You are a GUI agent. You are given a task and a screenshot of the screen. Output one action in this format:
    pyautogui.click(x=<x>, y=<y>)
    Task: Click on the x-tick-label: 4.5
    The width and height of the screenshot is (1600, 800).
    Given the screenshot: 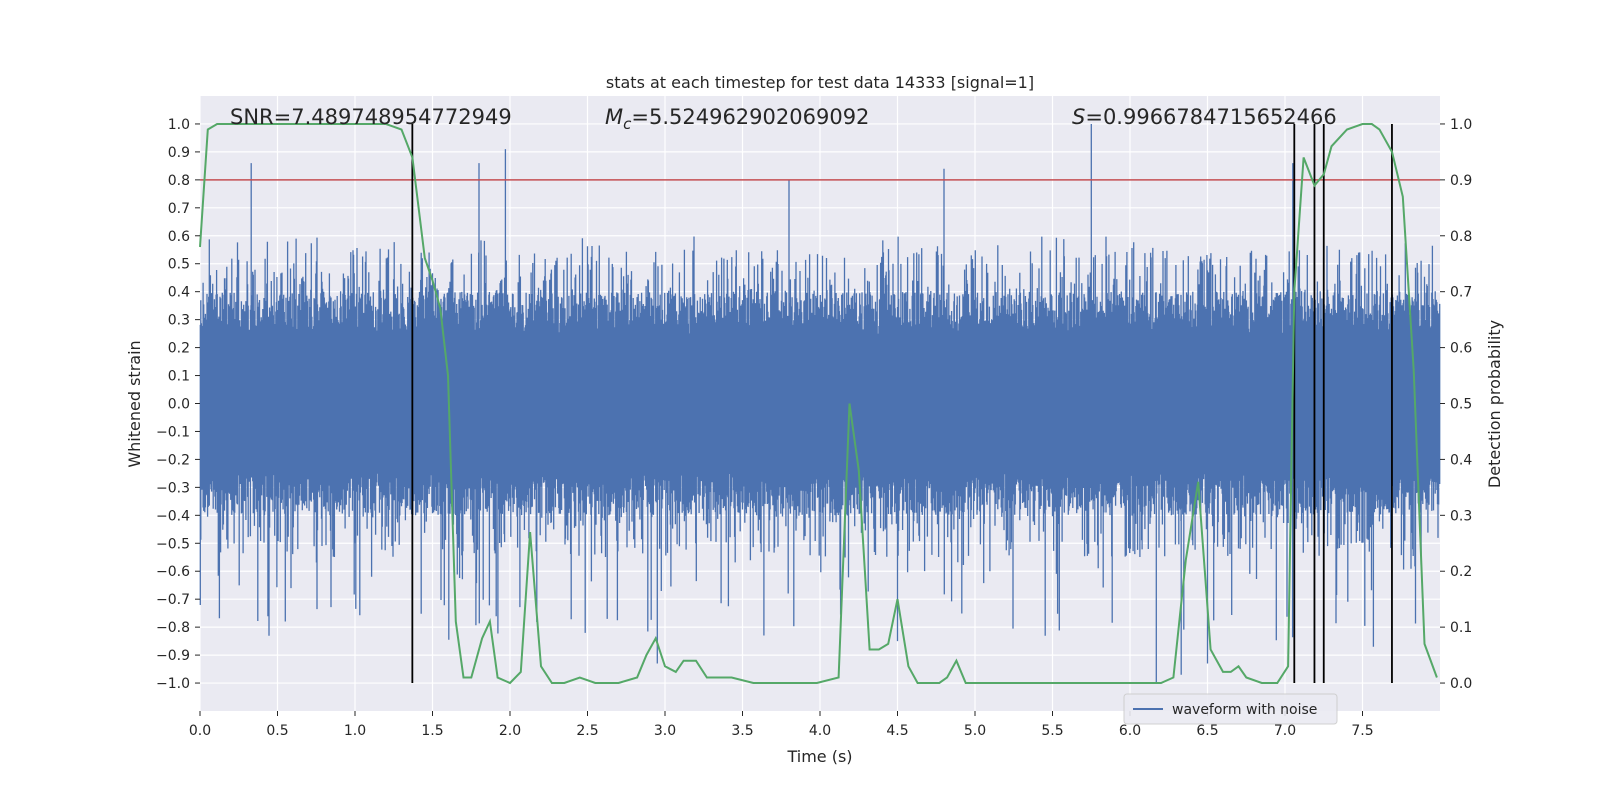 What is the action you would take?
    pyautogui.click(x=897, y=731)
    